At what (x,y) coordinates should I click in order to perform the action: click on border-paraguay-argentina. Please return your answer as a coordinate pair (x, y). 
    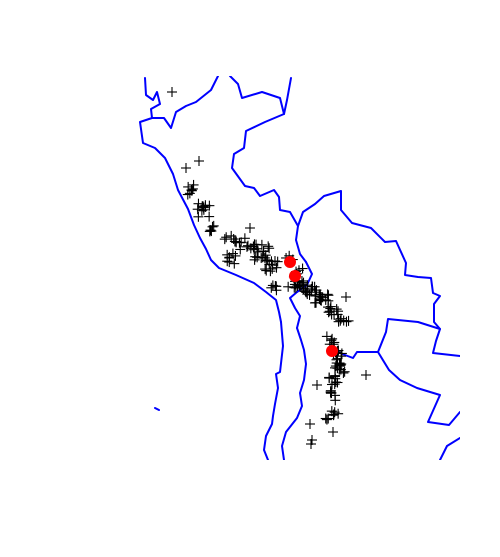
    Looking at the image, I should click on (418, 388).